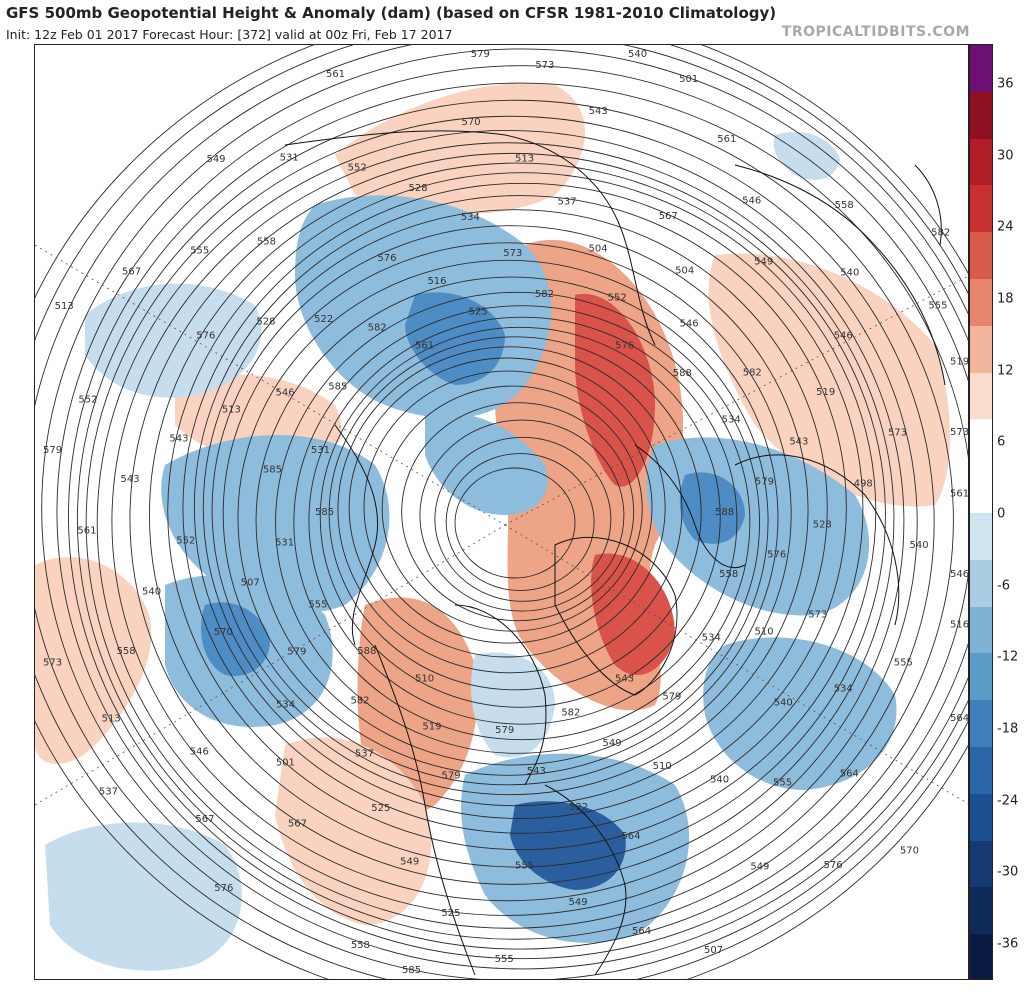 This screenshot has height=1000, width=1024. I want to click on contour-label: 516, so click(436, 281).